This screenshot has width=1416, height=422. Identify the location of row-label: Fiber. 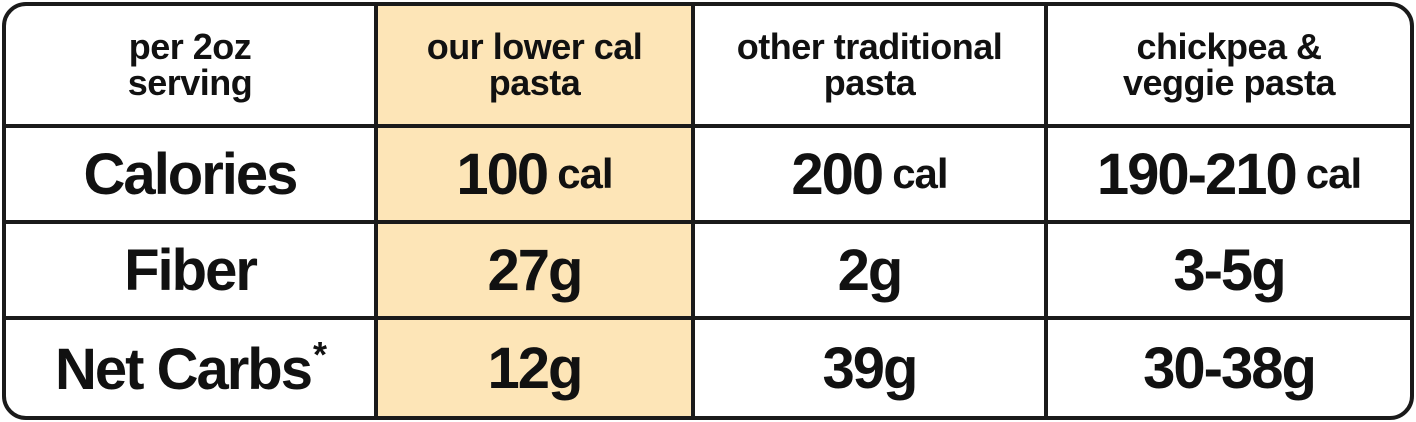
(192, 272).